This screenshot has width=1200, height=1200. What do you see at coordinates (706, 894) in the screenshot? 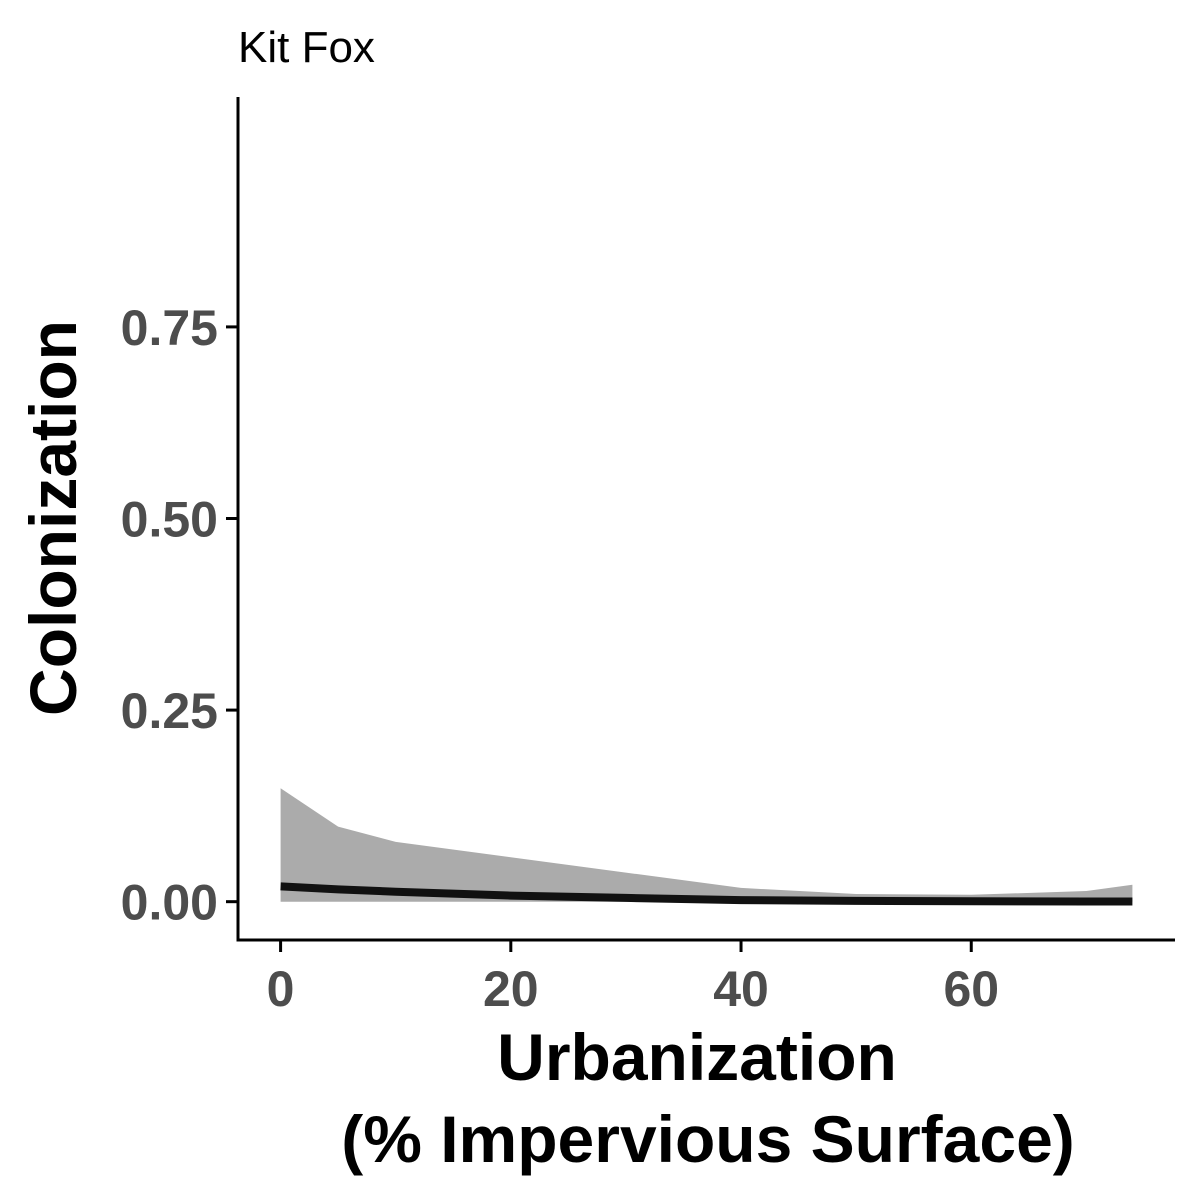
I see `series-line` at bounding box center [706, 894].